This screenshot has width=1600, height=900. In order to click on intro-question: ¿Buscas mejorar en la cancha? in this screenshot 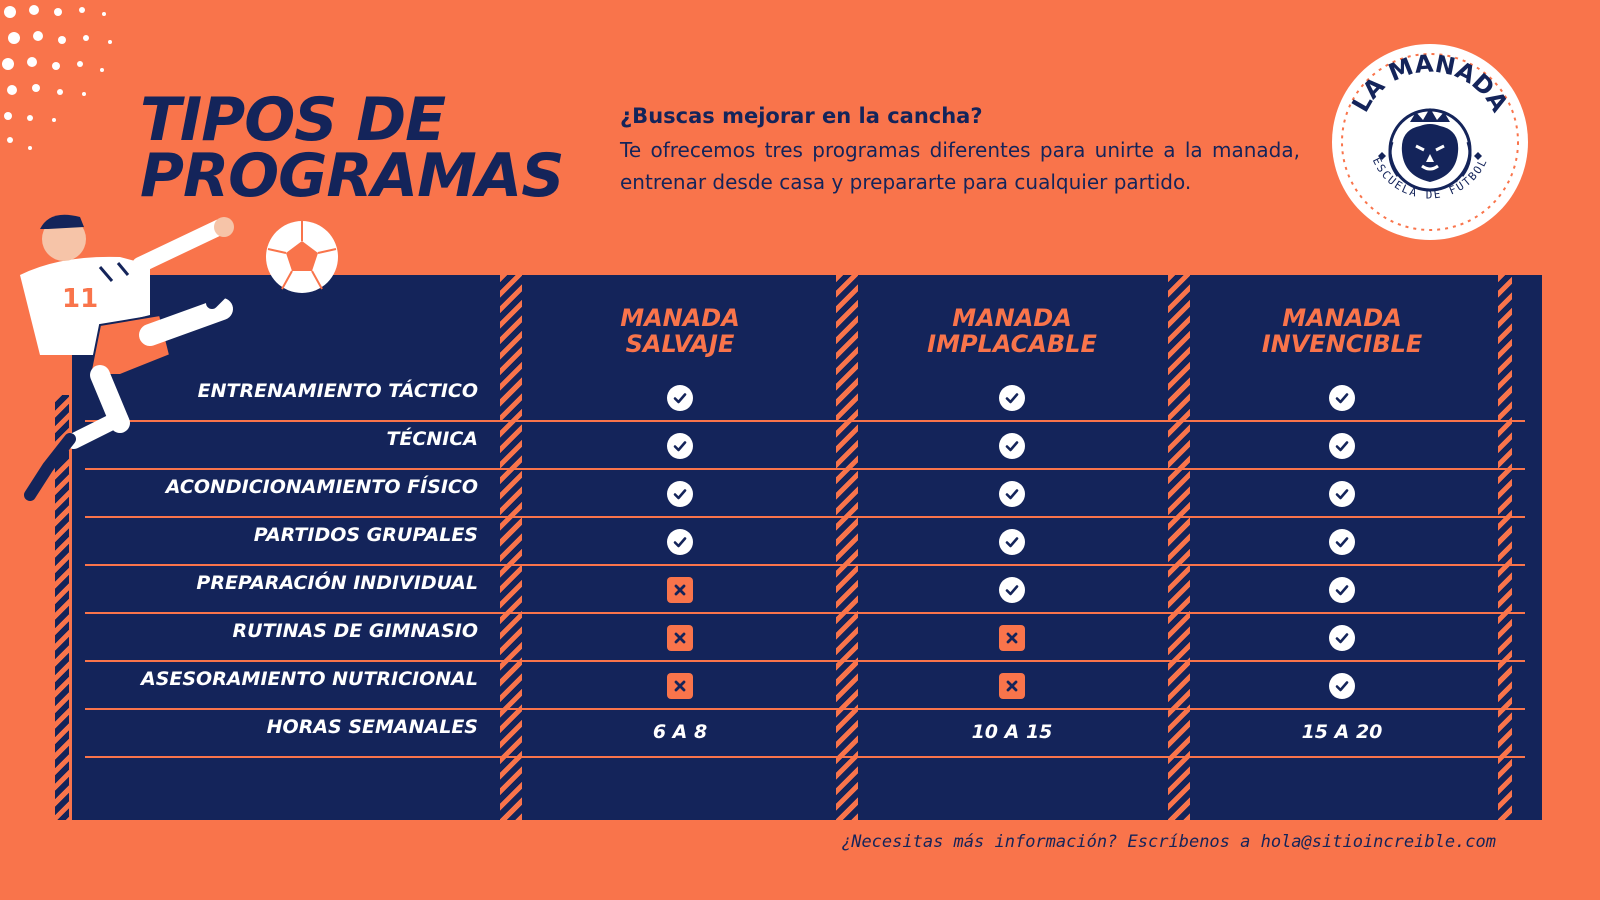, I will do `click(801, 116)`.